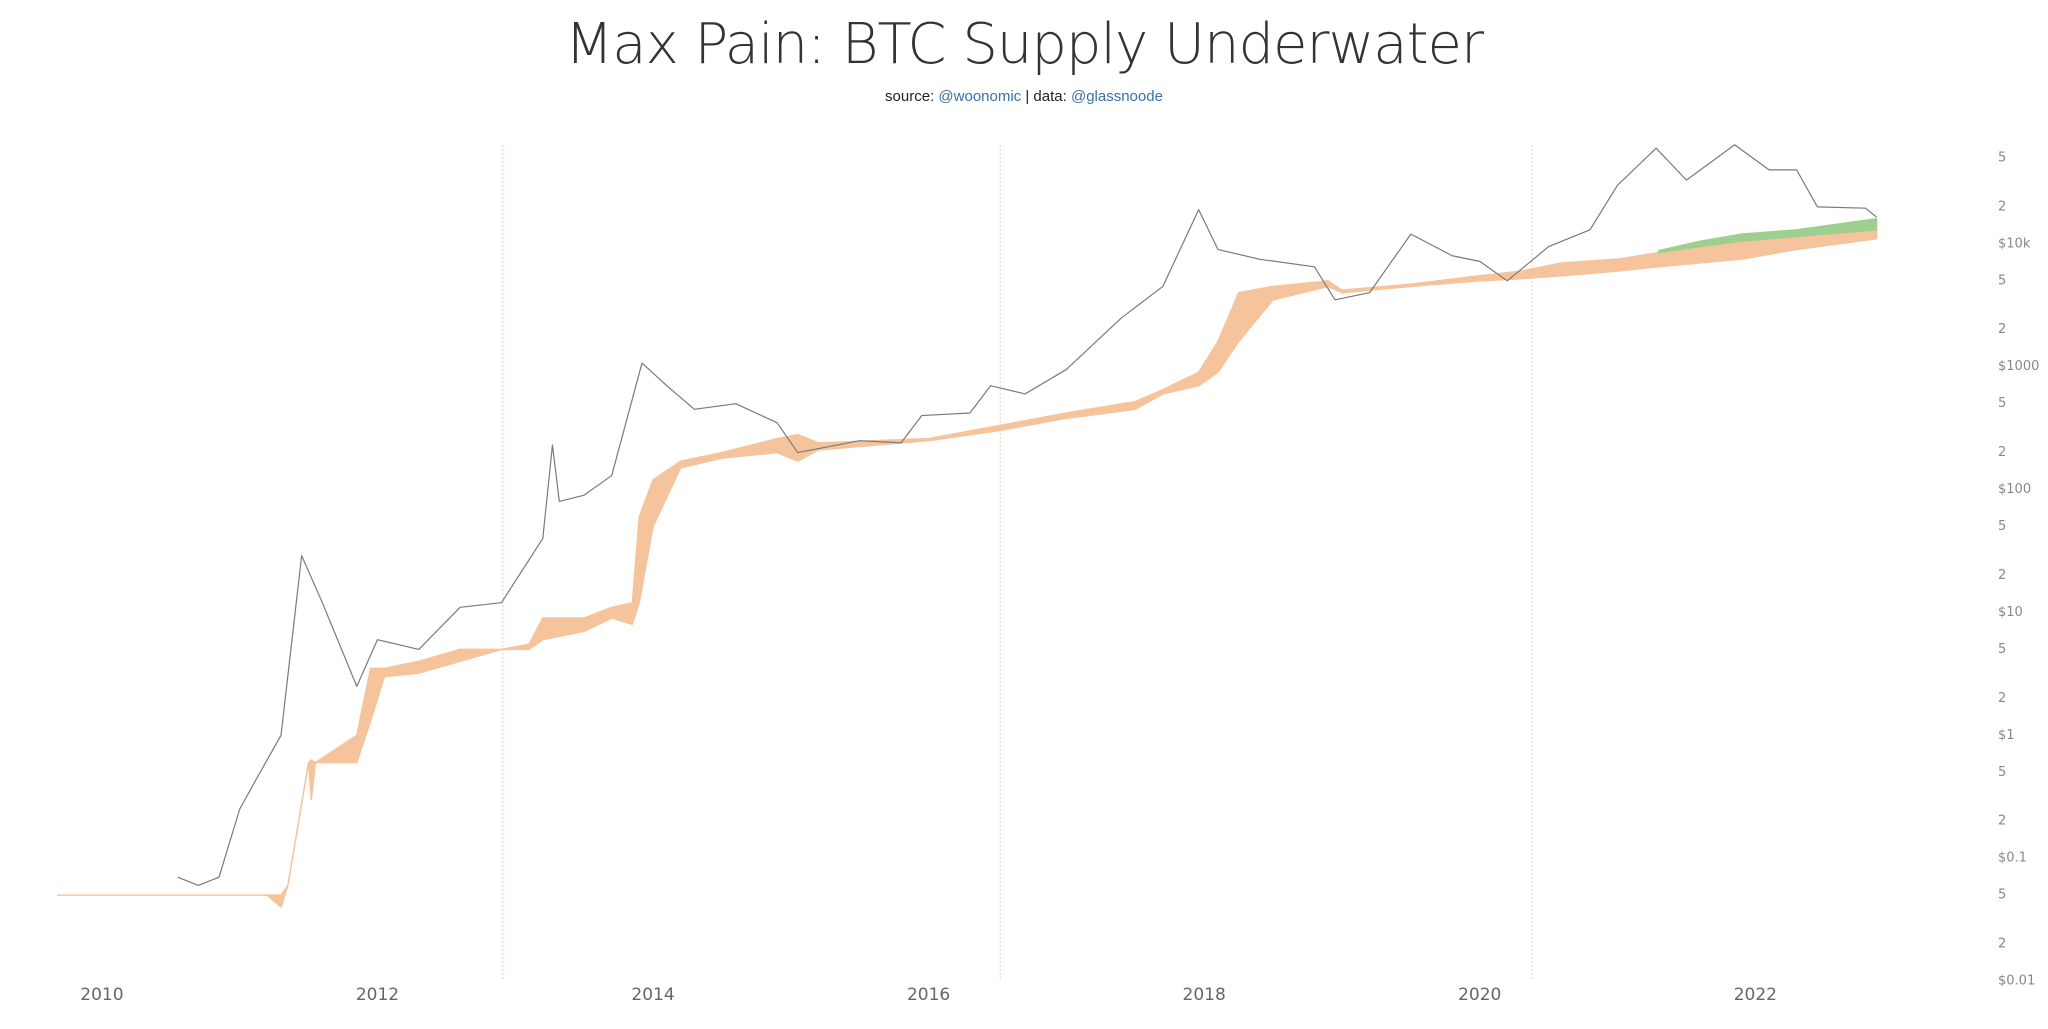  What do you see at coordinates (2010, 612) in the screenshot?
I see `y-tick-label: $10` at bounding box center [2010, 612].